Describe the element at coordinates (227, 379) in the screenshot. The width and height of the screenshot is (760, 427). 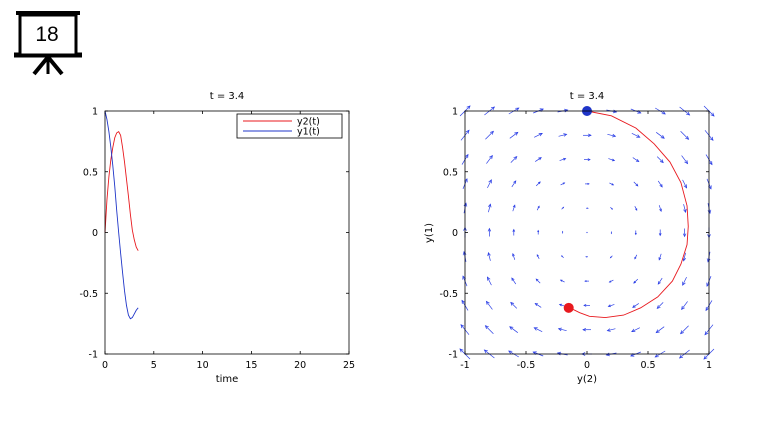
I see `left-x-axis-label: time` at that location.